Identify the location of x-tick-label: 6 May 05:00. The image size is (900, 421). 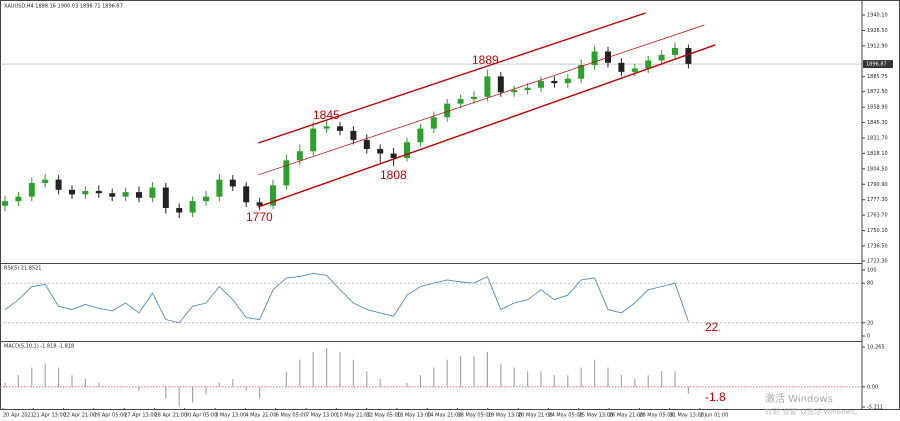
(291, 416).